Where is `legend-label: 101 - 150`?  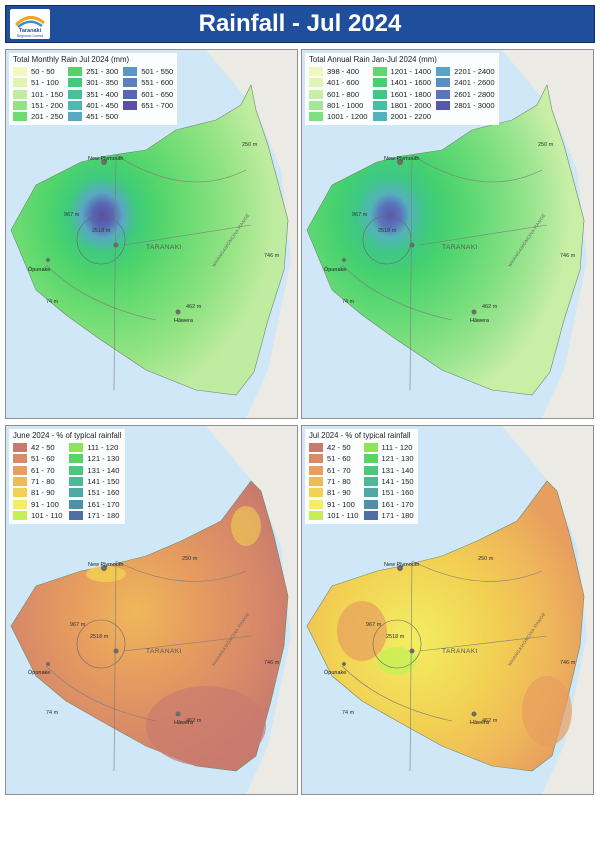
legend-label: 101 - 150 is located at coordinates (47, 94).